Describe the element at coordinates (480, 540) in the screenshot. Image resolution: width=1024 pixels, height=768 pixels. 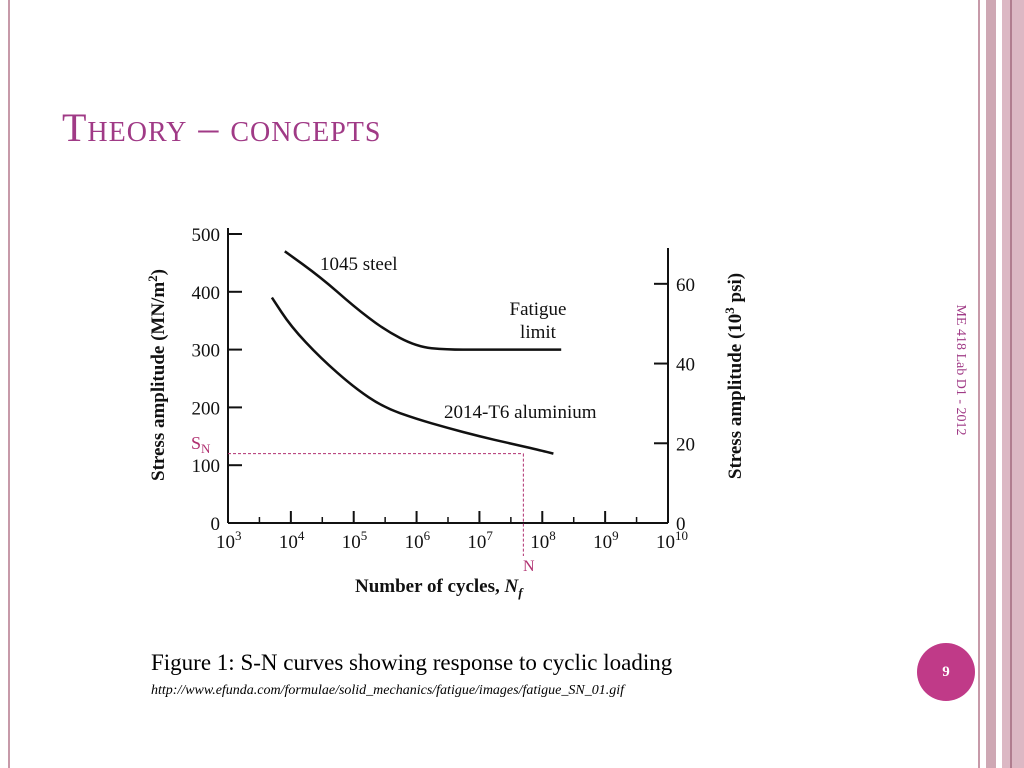
I see `x-tick-label: 10⁷` at that location.